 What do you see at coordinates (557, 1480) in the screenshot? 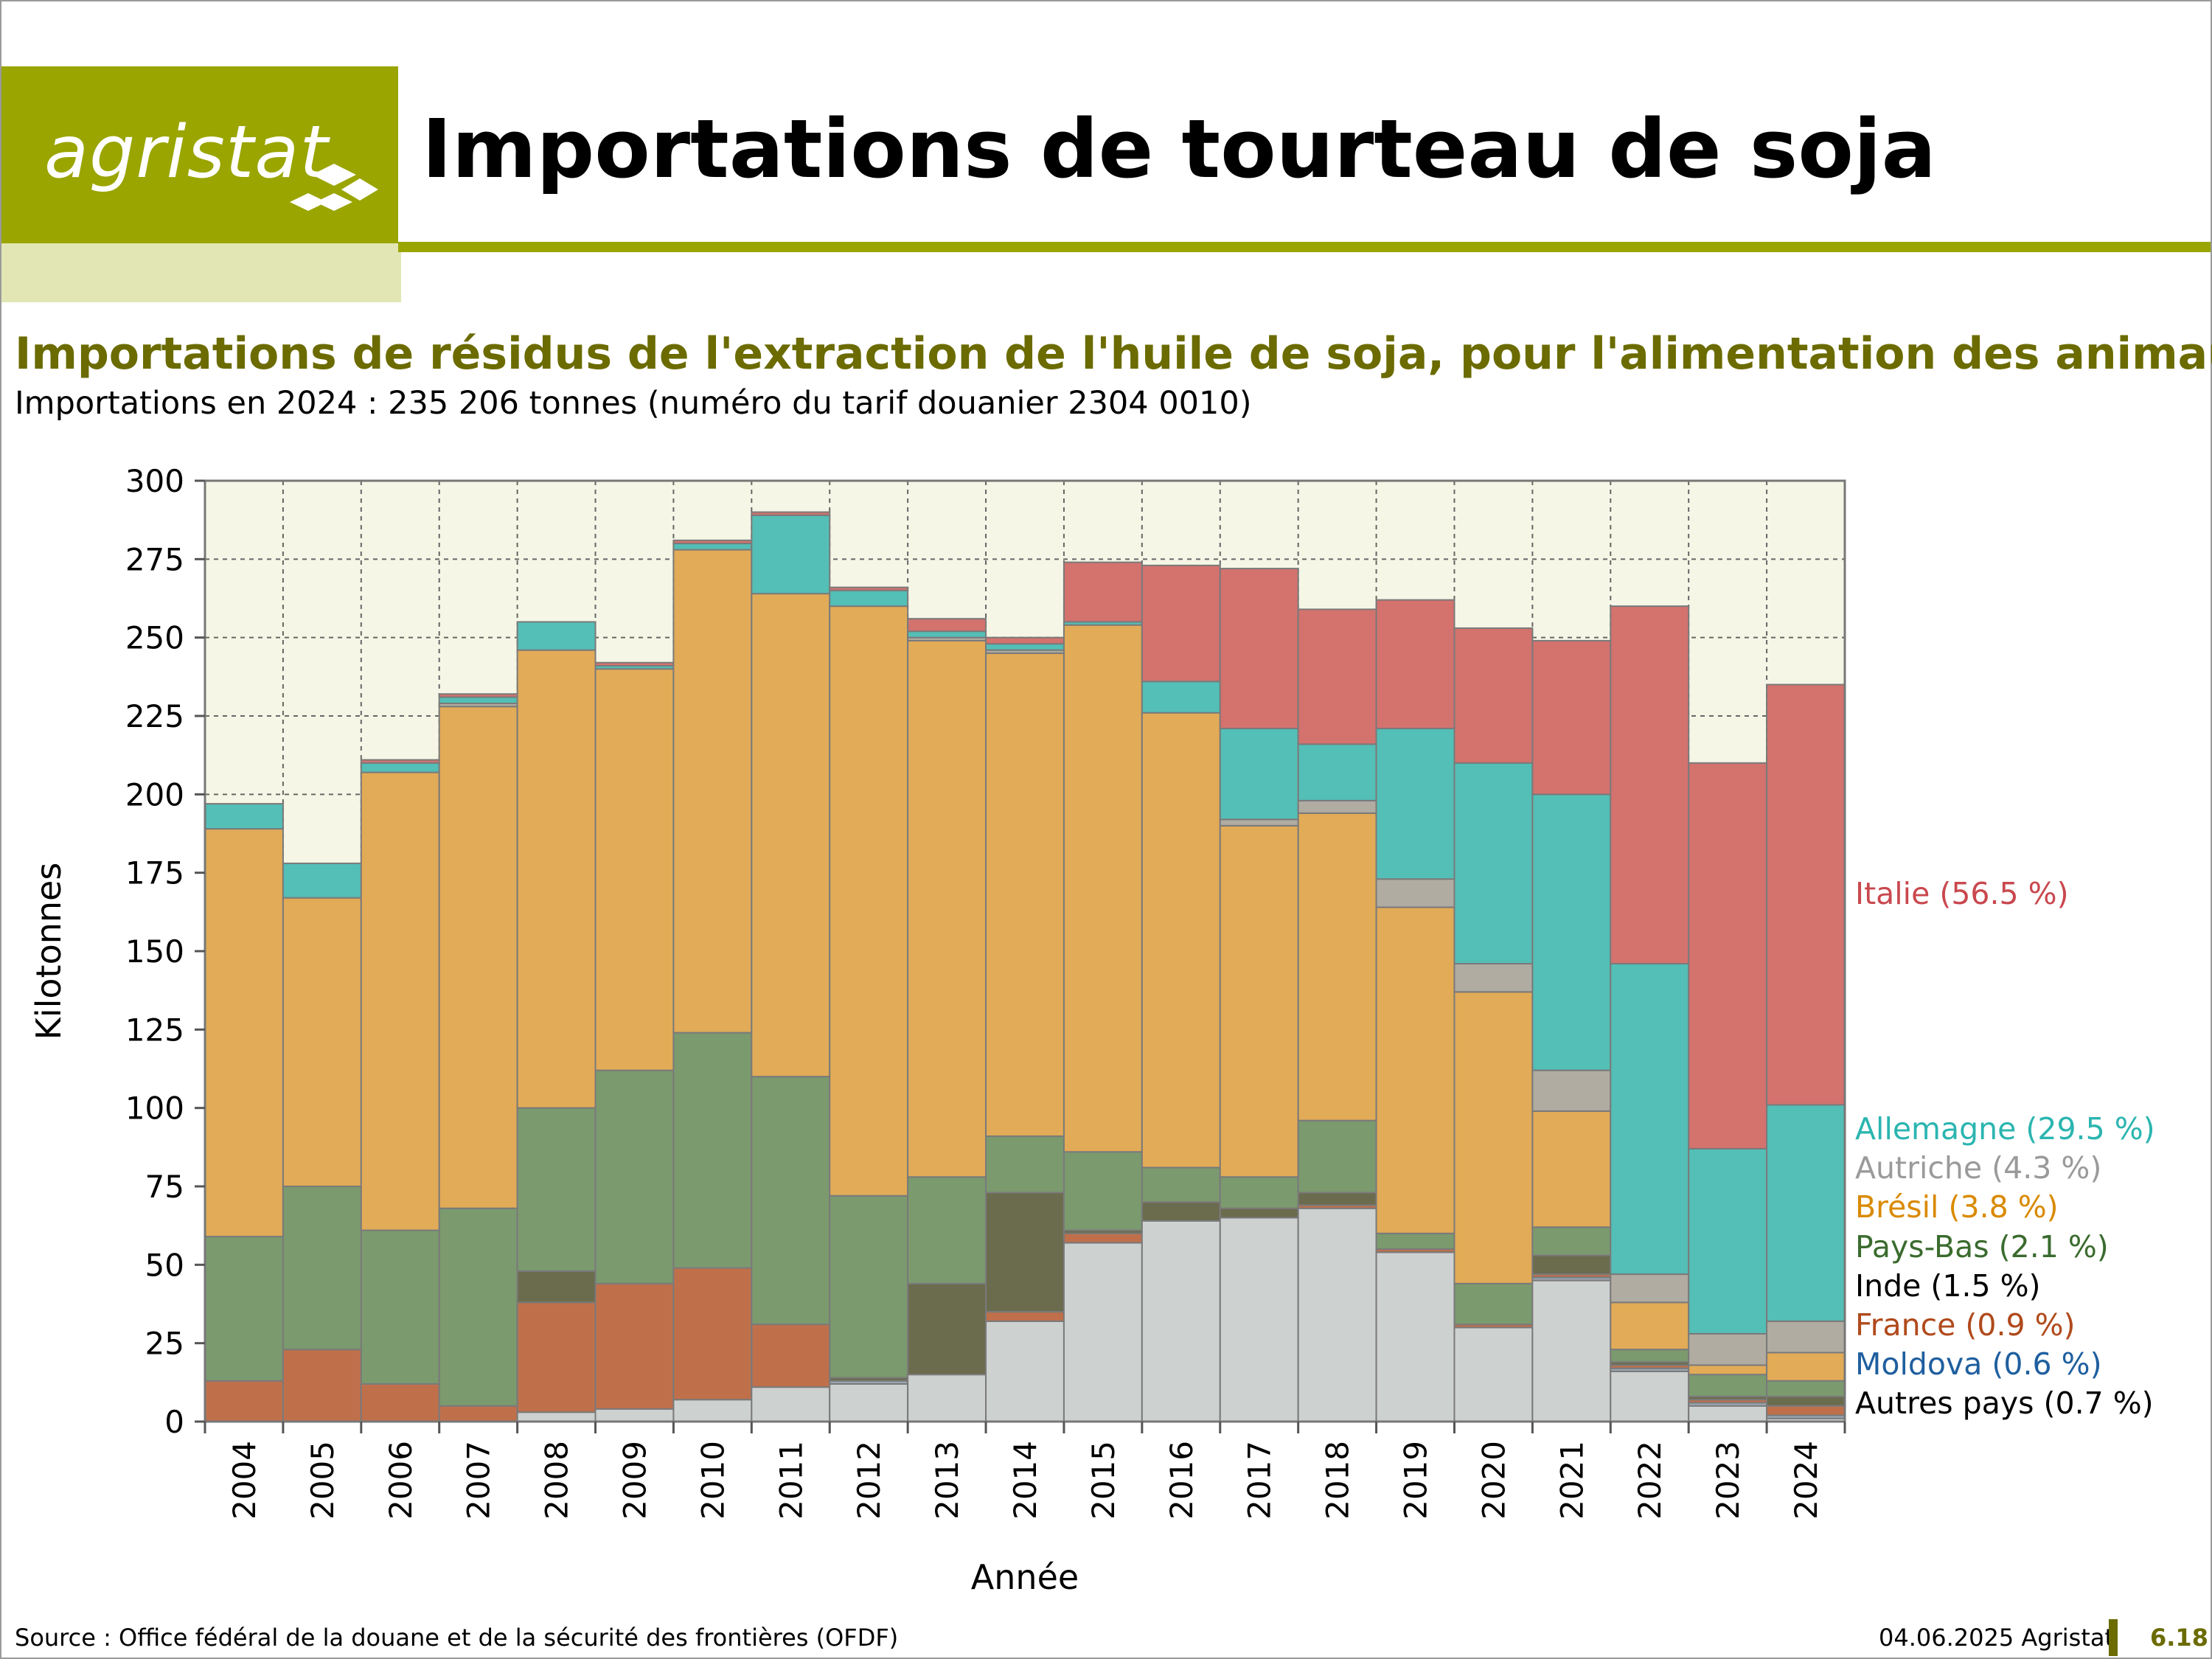
I see `x-tick-label: 2008` at bounding box center [557, 1480].